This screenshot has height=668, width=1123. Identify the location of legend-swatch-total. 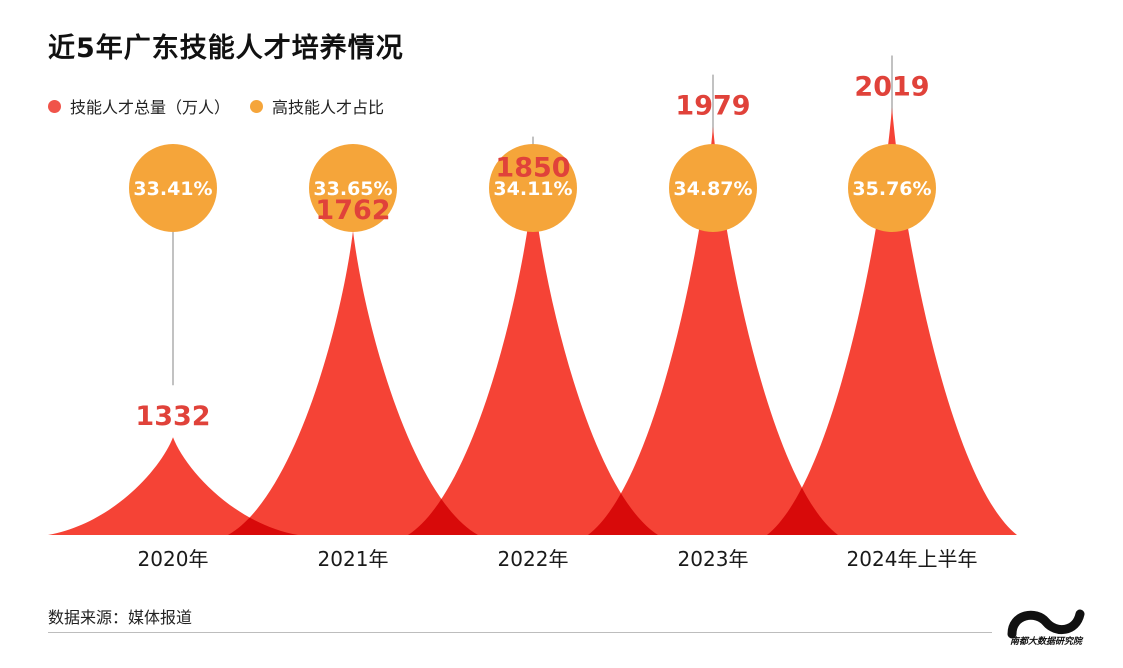
(54, 106).